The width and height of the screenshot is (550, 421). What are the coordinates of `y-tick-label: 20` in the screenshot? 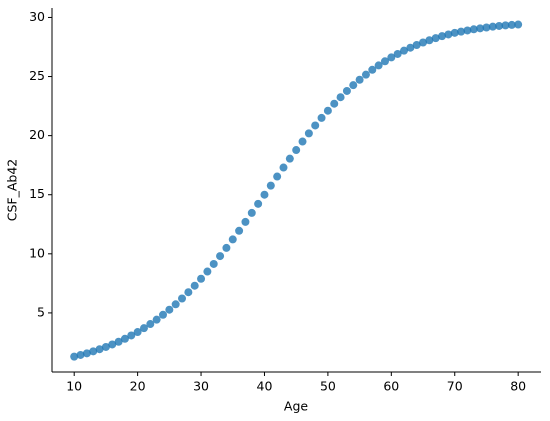 It's located at (37, 134).